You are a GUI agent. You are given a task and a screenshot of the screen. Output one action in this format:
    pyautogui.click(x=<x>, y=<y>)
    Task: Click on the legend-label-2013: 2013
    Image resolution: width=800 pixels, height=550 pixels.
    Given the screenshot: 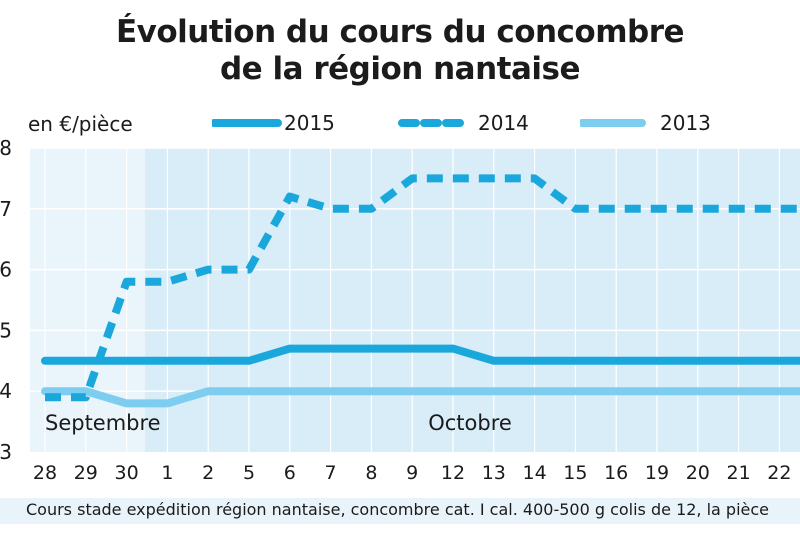 What is the action you would take?
    pyautogui.click(x=685, y=123)
    